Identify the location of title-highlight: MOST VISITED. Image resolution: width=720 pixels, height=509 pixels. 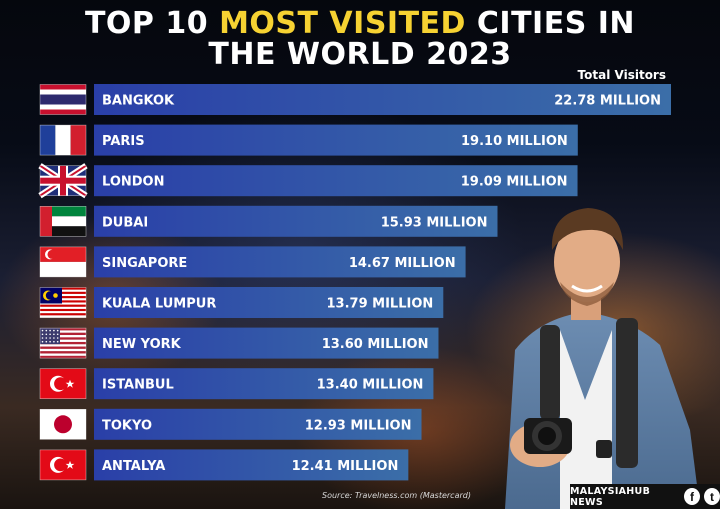
(342, 23).